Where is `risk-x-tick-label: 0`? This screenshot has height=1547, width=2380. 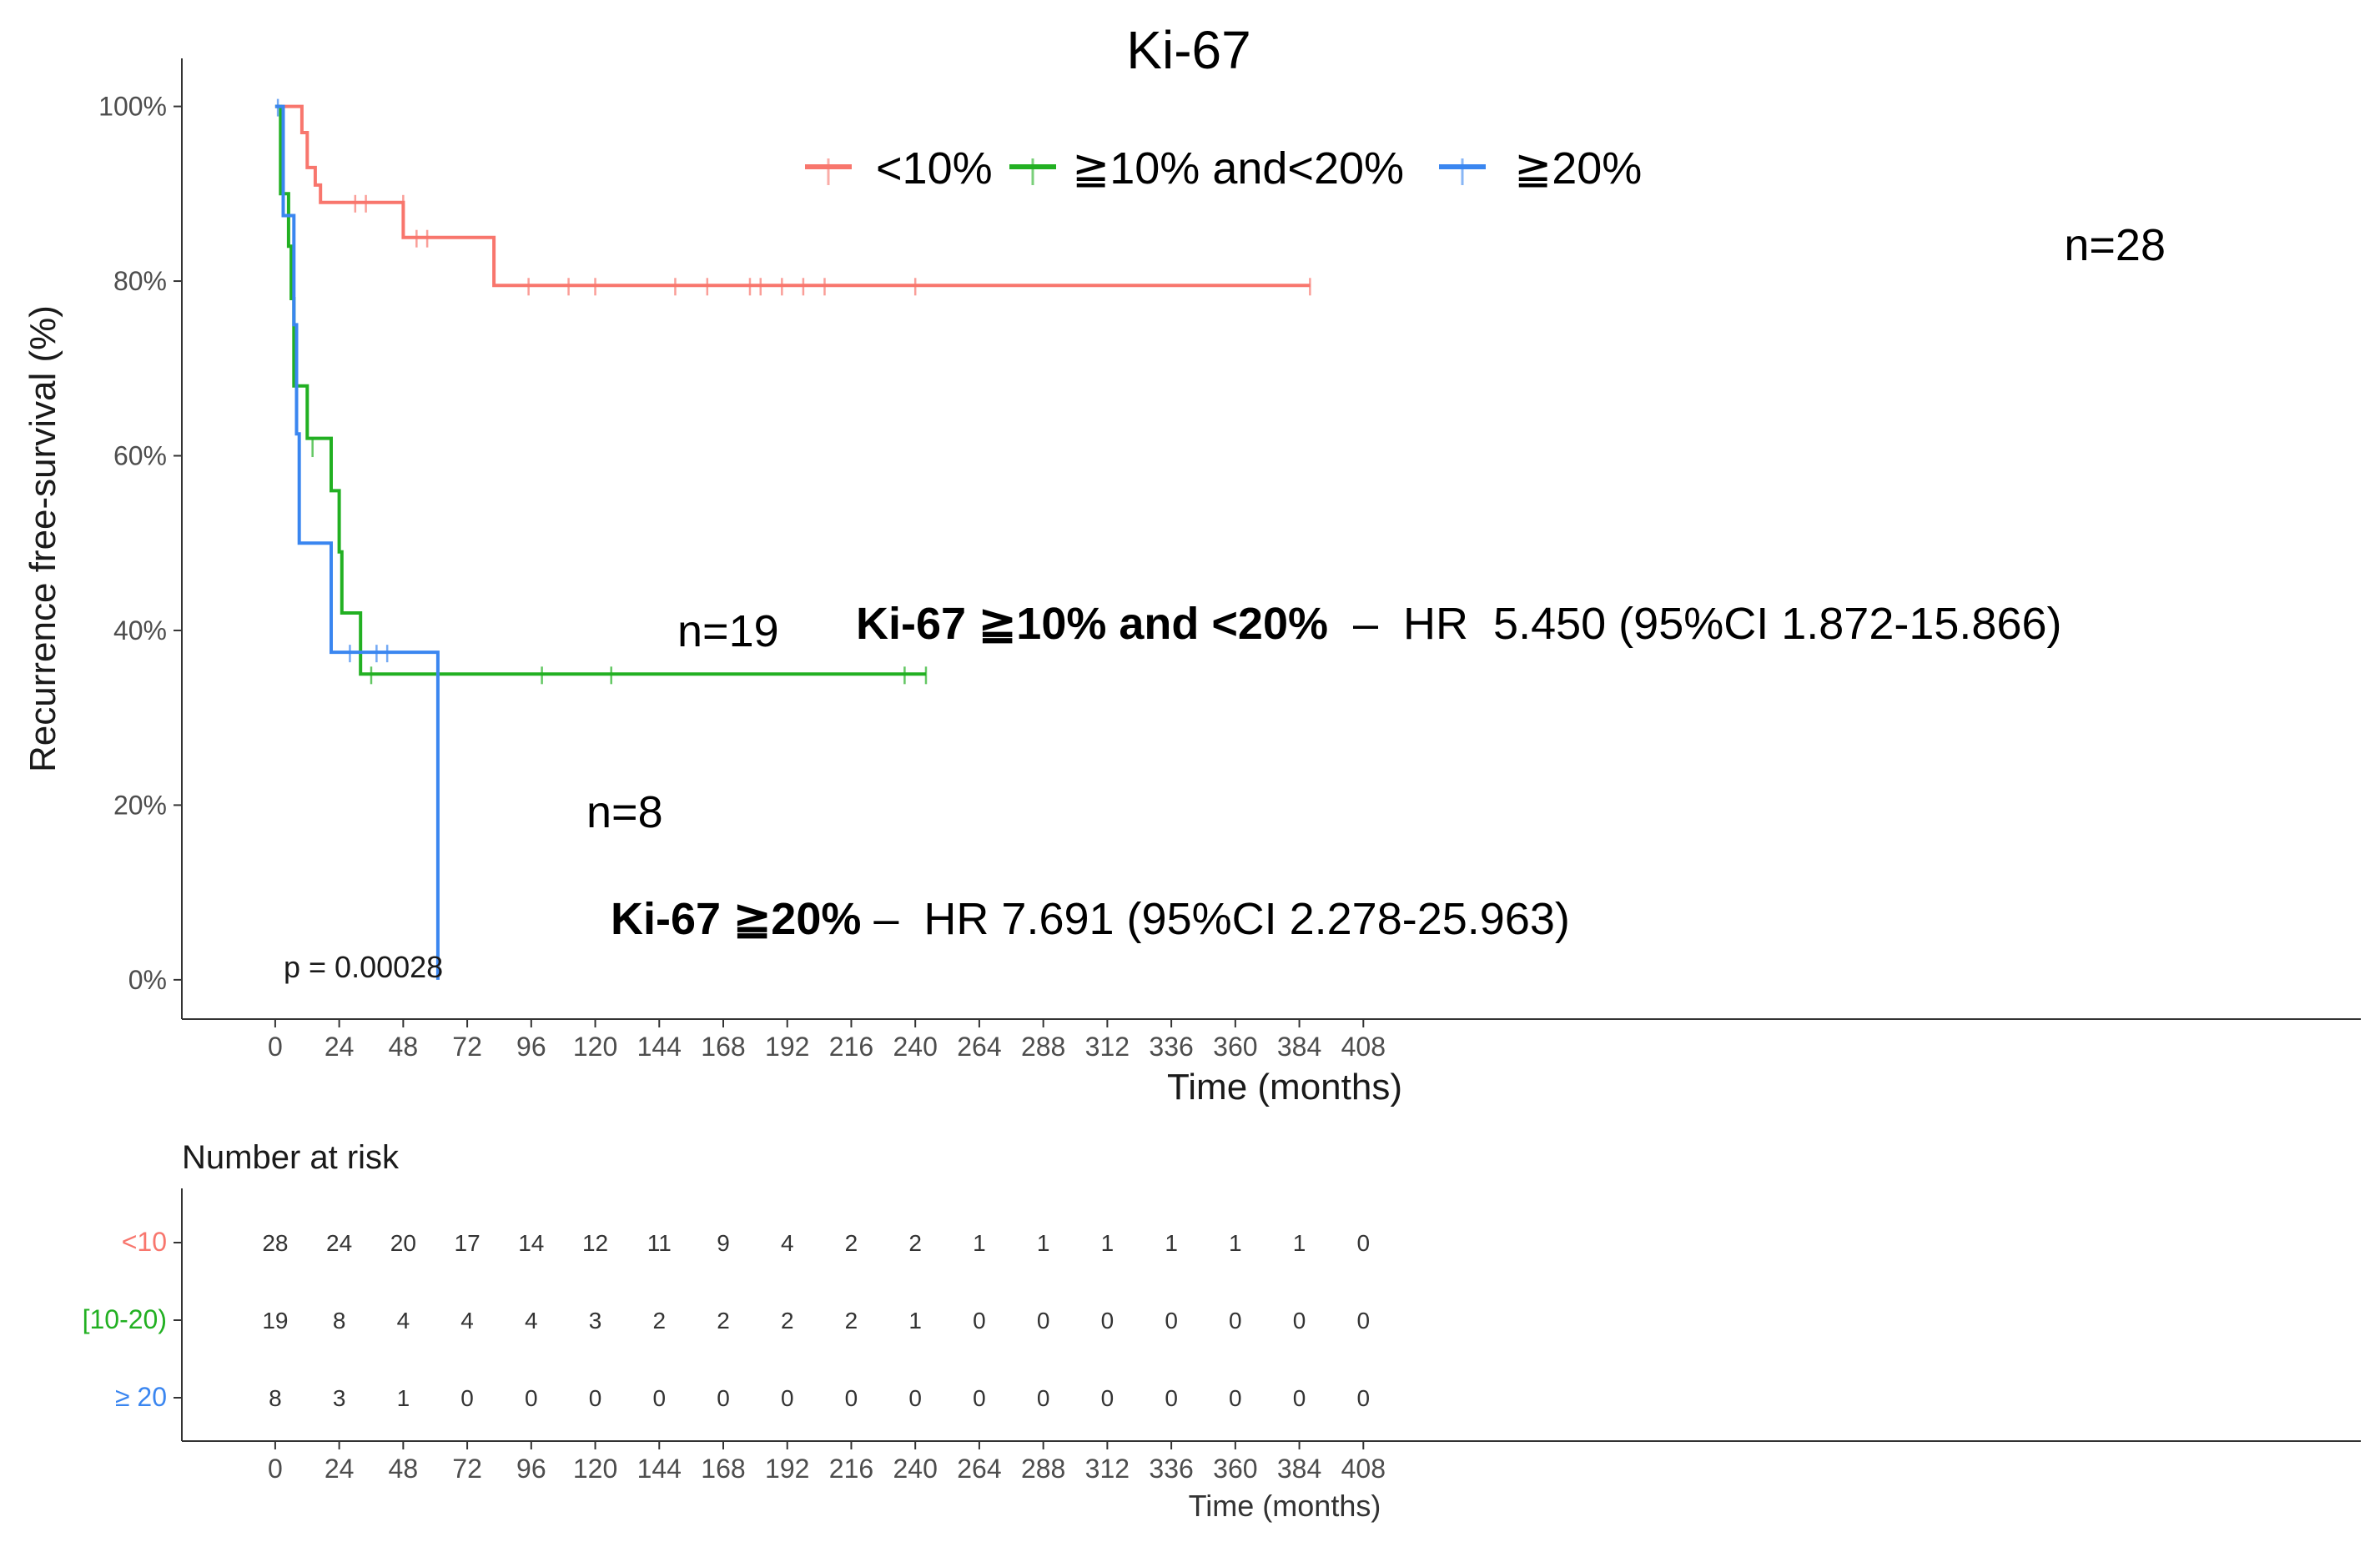
risk-x-tick-label: 0 is located at coordinates (275, 1469).